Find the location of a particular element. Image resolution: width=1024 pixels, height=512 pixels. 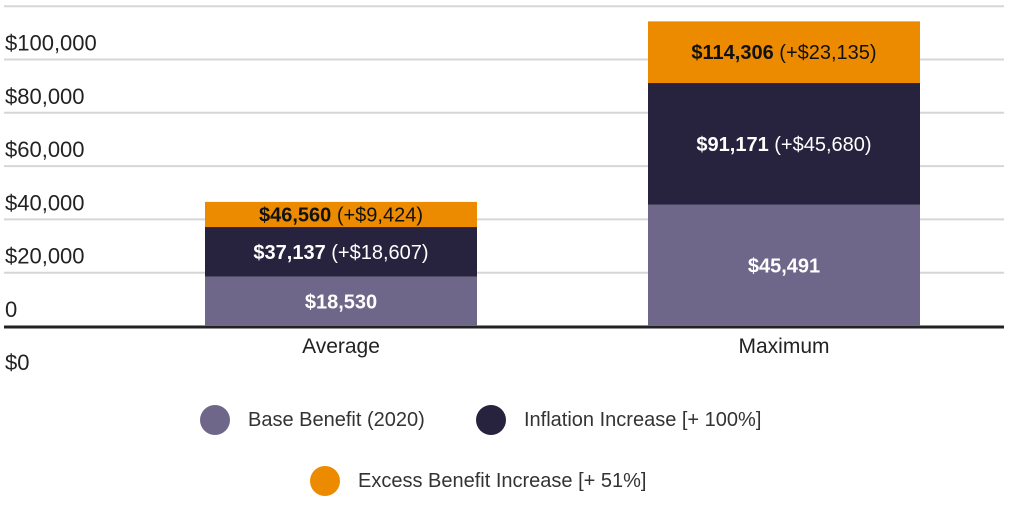

data-label: $37,137 (+$18,607) is located at coordinates (340, 253).